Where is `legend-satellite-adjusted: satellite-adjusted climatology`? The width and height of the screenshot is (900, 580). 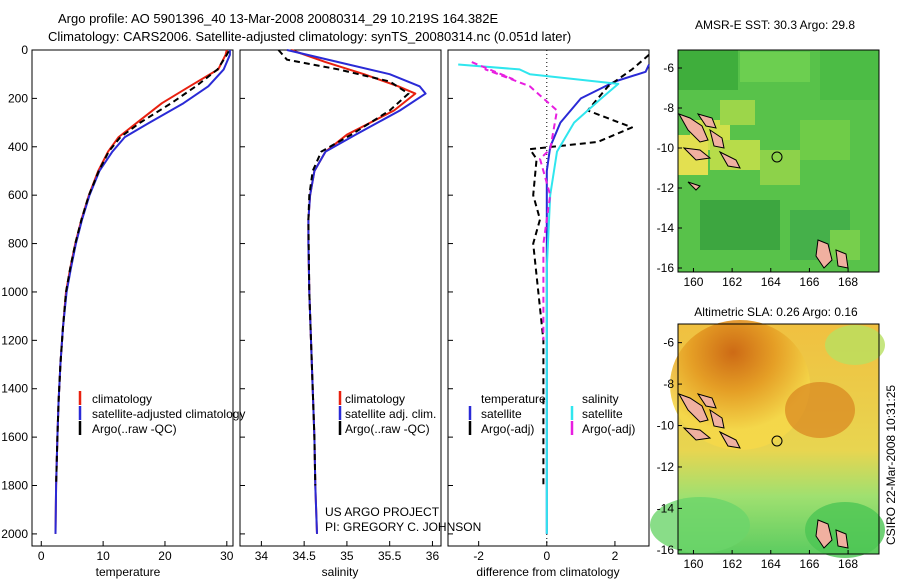
legend-satellite-adjusted: satellite-adjusted climatology is located at coordinates (168, 414).